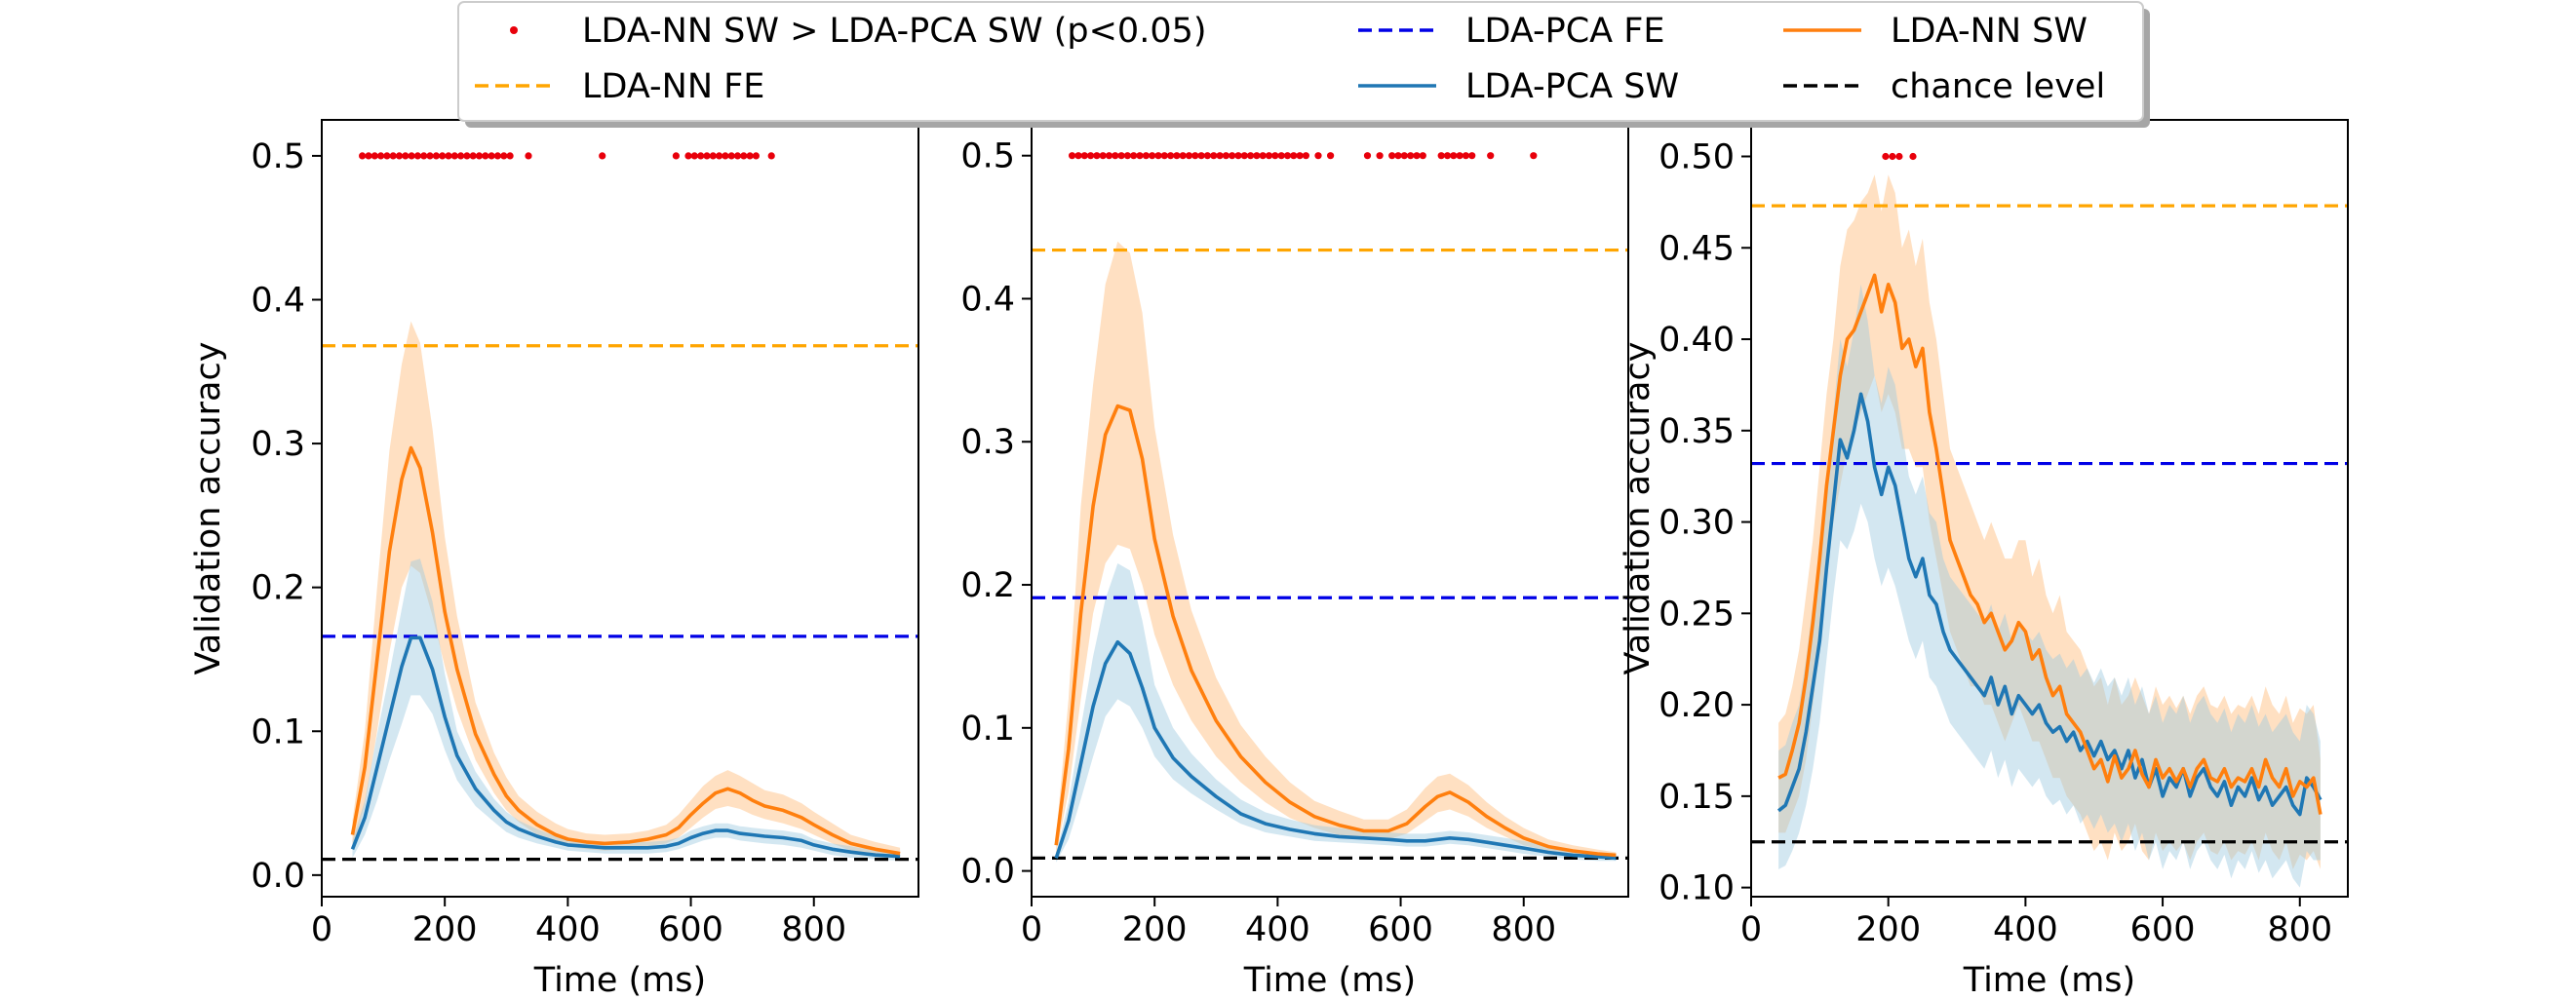 The image size is (2576, 1000). I want to click on legend-label: chance level, so click(1998, 86).